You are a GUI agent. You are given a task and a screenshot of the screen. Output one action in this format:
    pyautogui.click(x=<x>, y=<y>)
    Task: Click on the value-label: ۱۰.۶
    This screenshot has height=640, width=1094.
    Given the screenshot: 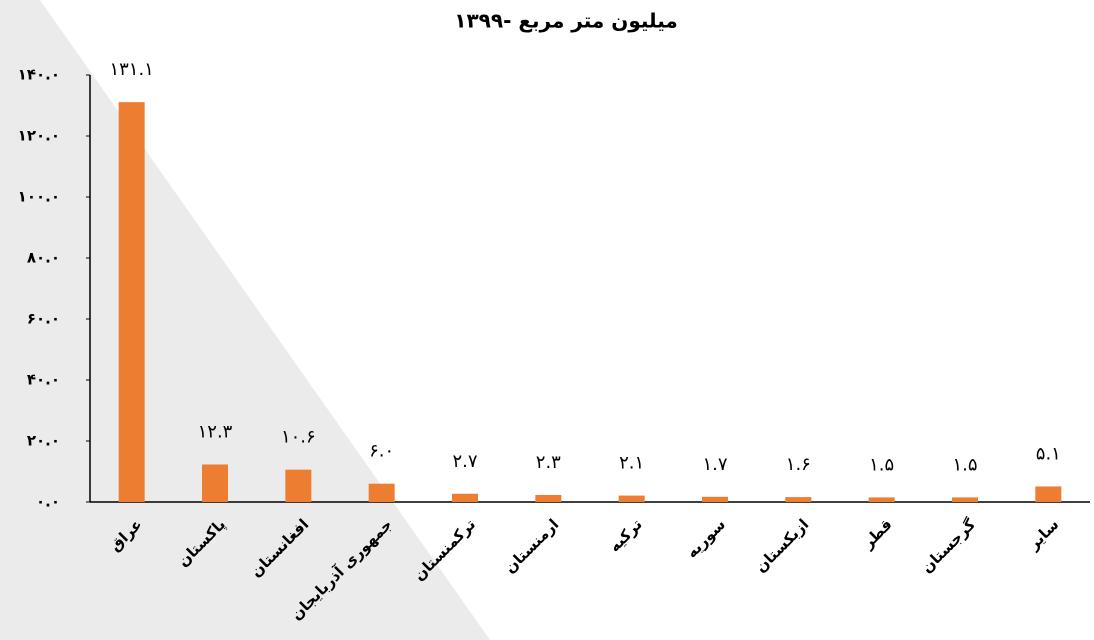 What is the action you would take?
    pyautogui.click(x=298, y=437)
    